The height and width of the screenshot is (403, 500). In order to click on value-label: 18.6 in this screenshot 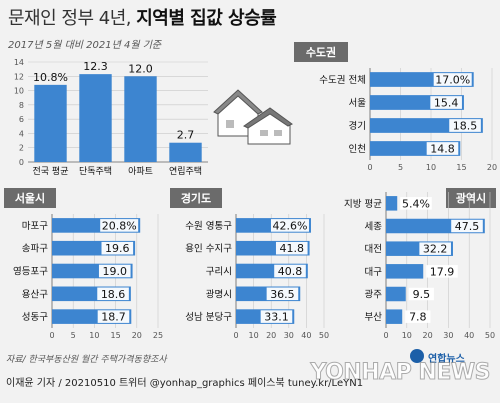, I will do `click(113, 294)`.